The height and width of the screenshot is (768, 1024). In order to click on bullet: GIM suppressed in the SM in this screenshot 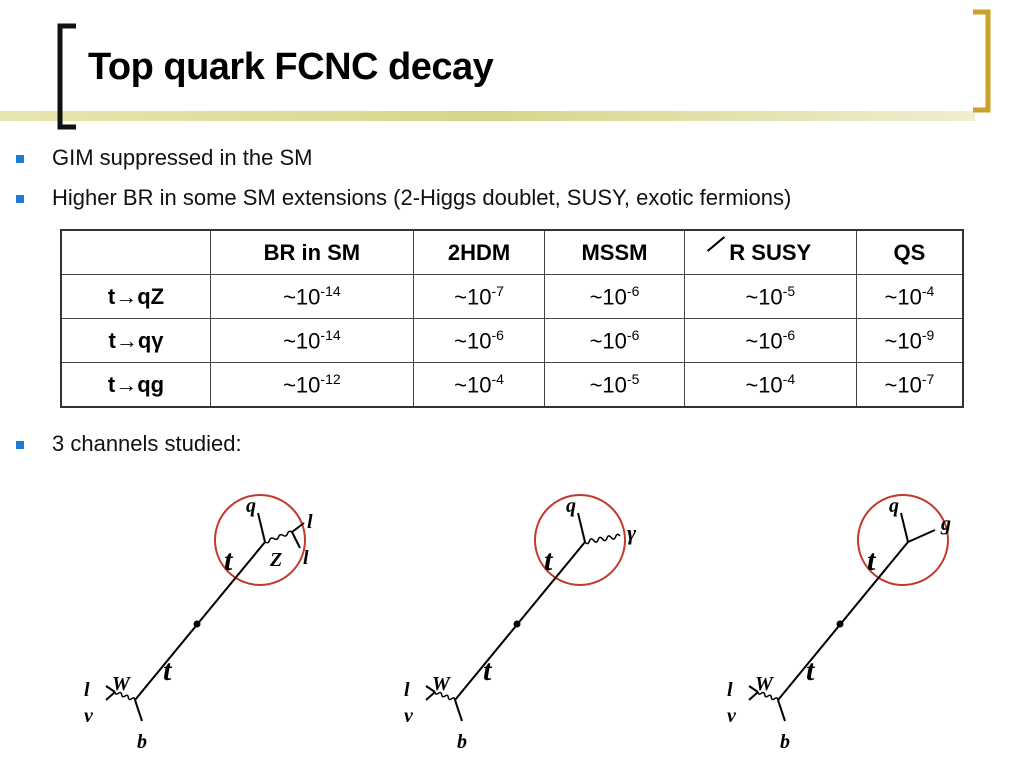, I will do `click(182, 157)`.